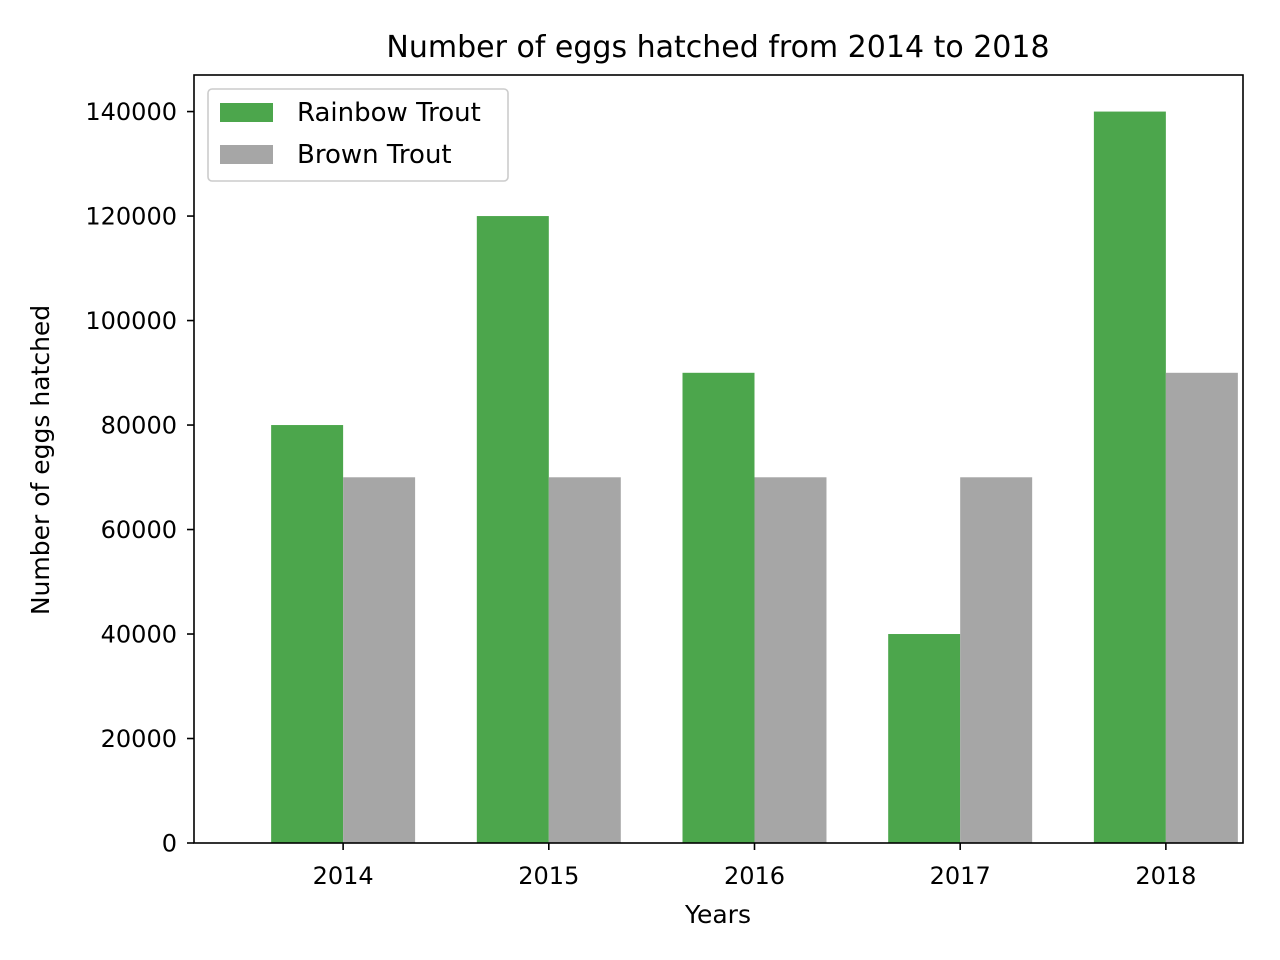 Image resolution: width=1280 pixels, height=960 pixels. Describe the element at coordinates (754, 876) in the screenshot. I see `x-tick-label: 2016` at that location.